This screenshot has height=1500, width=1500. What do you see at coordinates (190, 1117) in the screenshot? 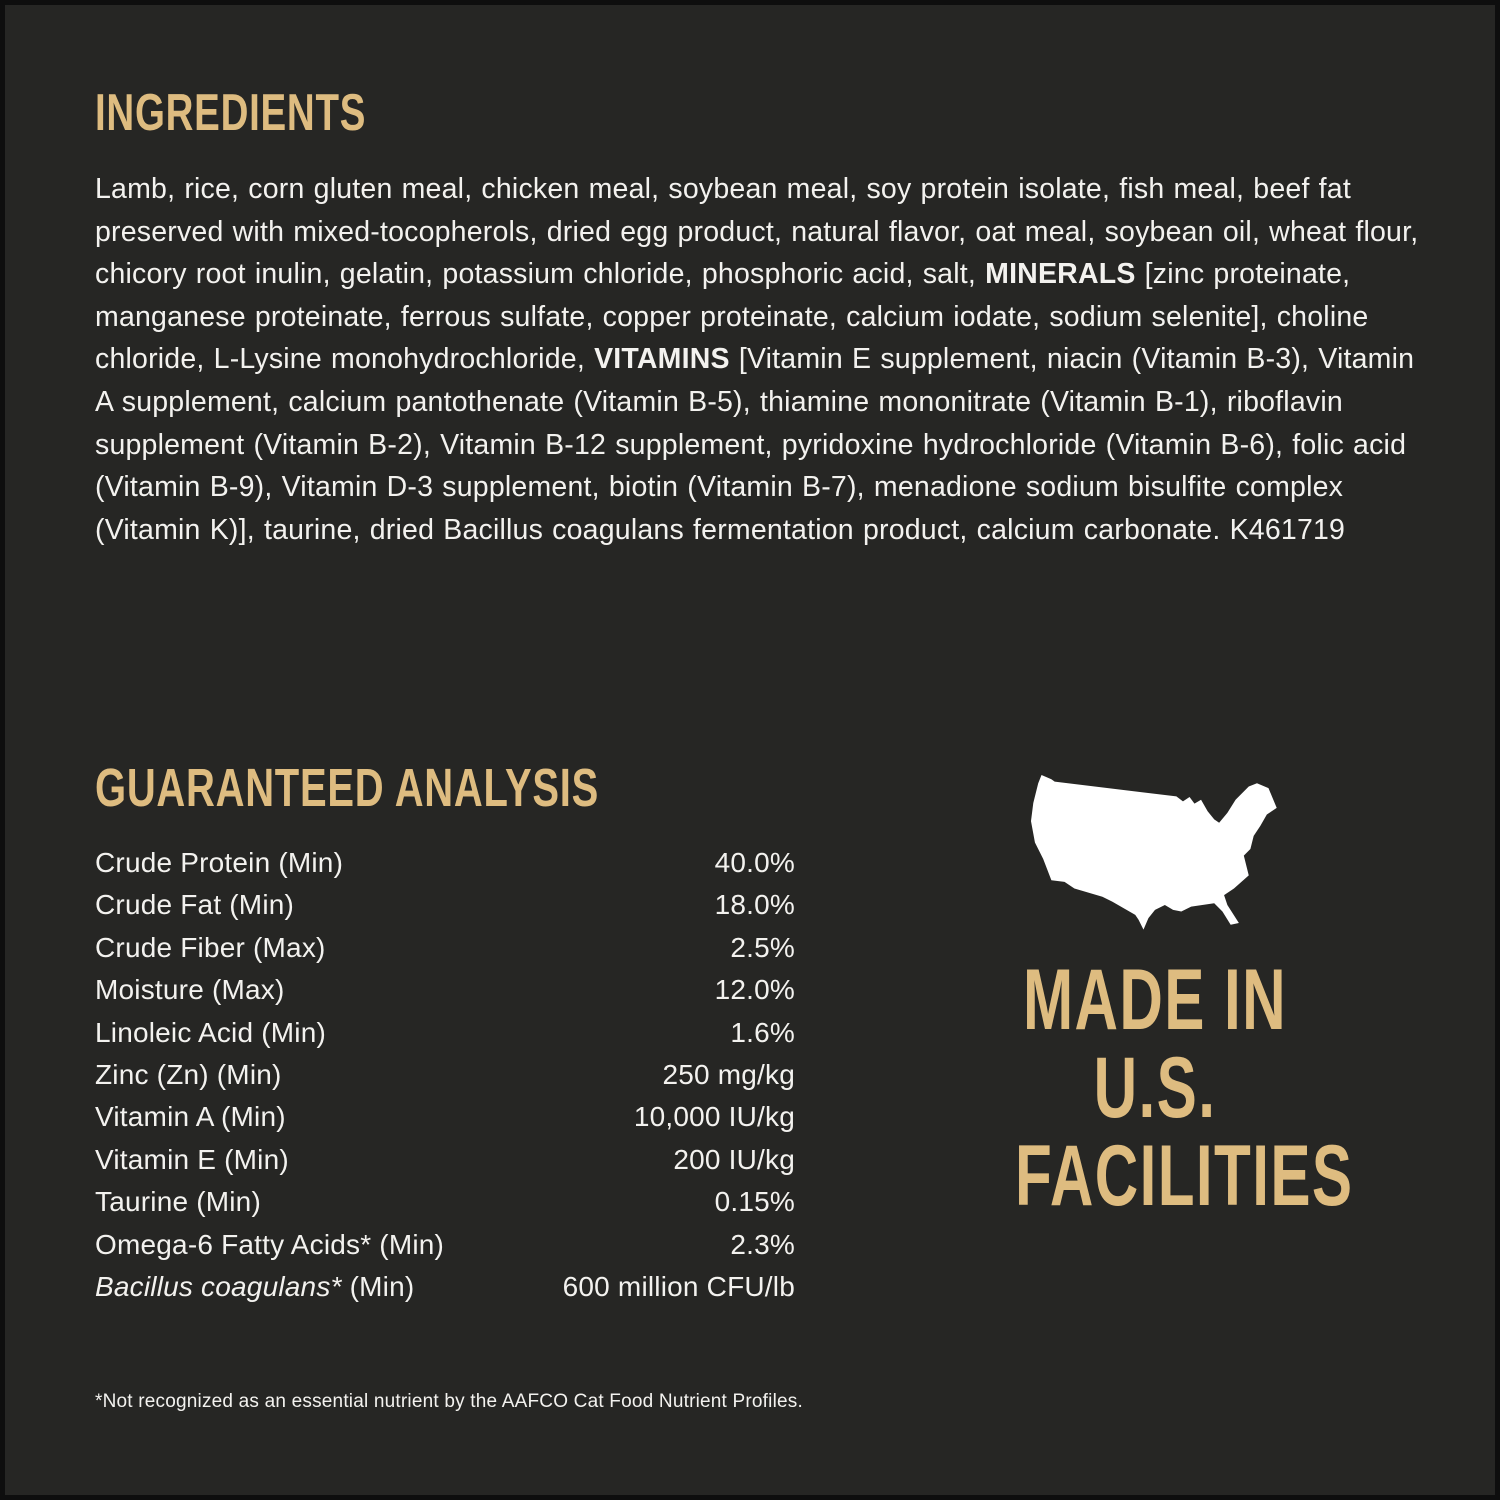
I see `analysis-label: Vitamin A (Min)` at bounding box center [190, 1117].